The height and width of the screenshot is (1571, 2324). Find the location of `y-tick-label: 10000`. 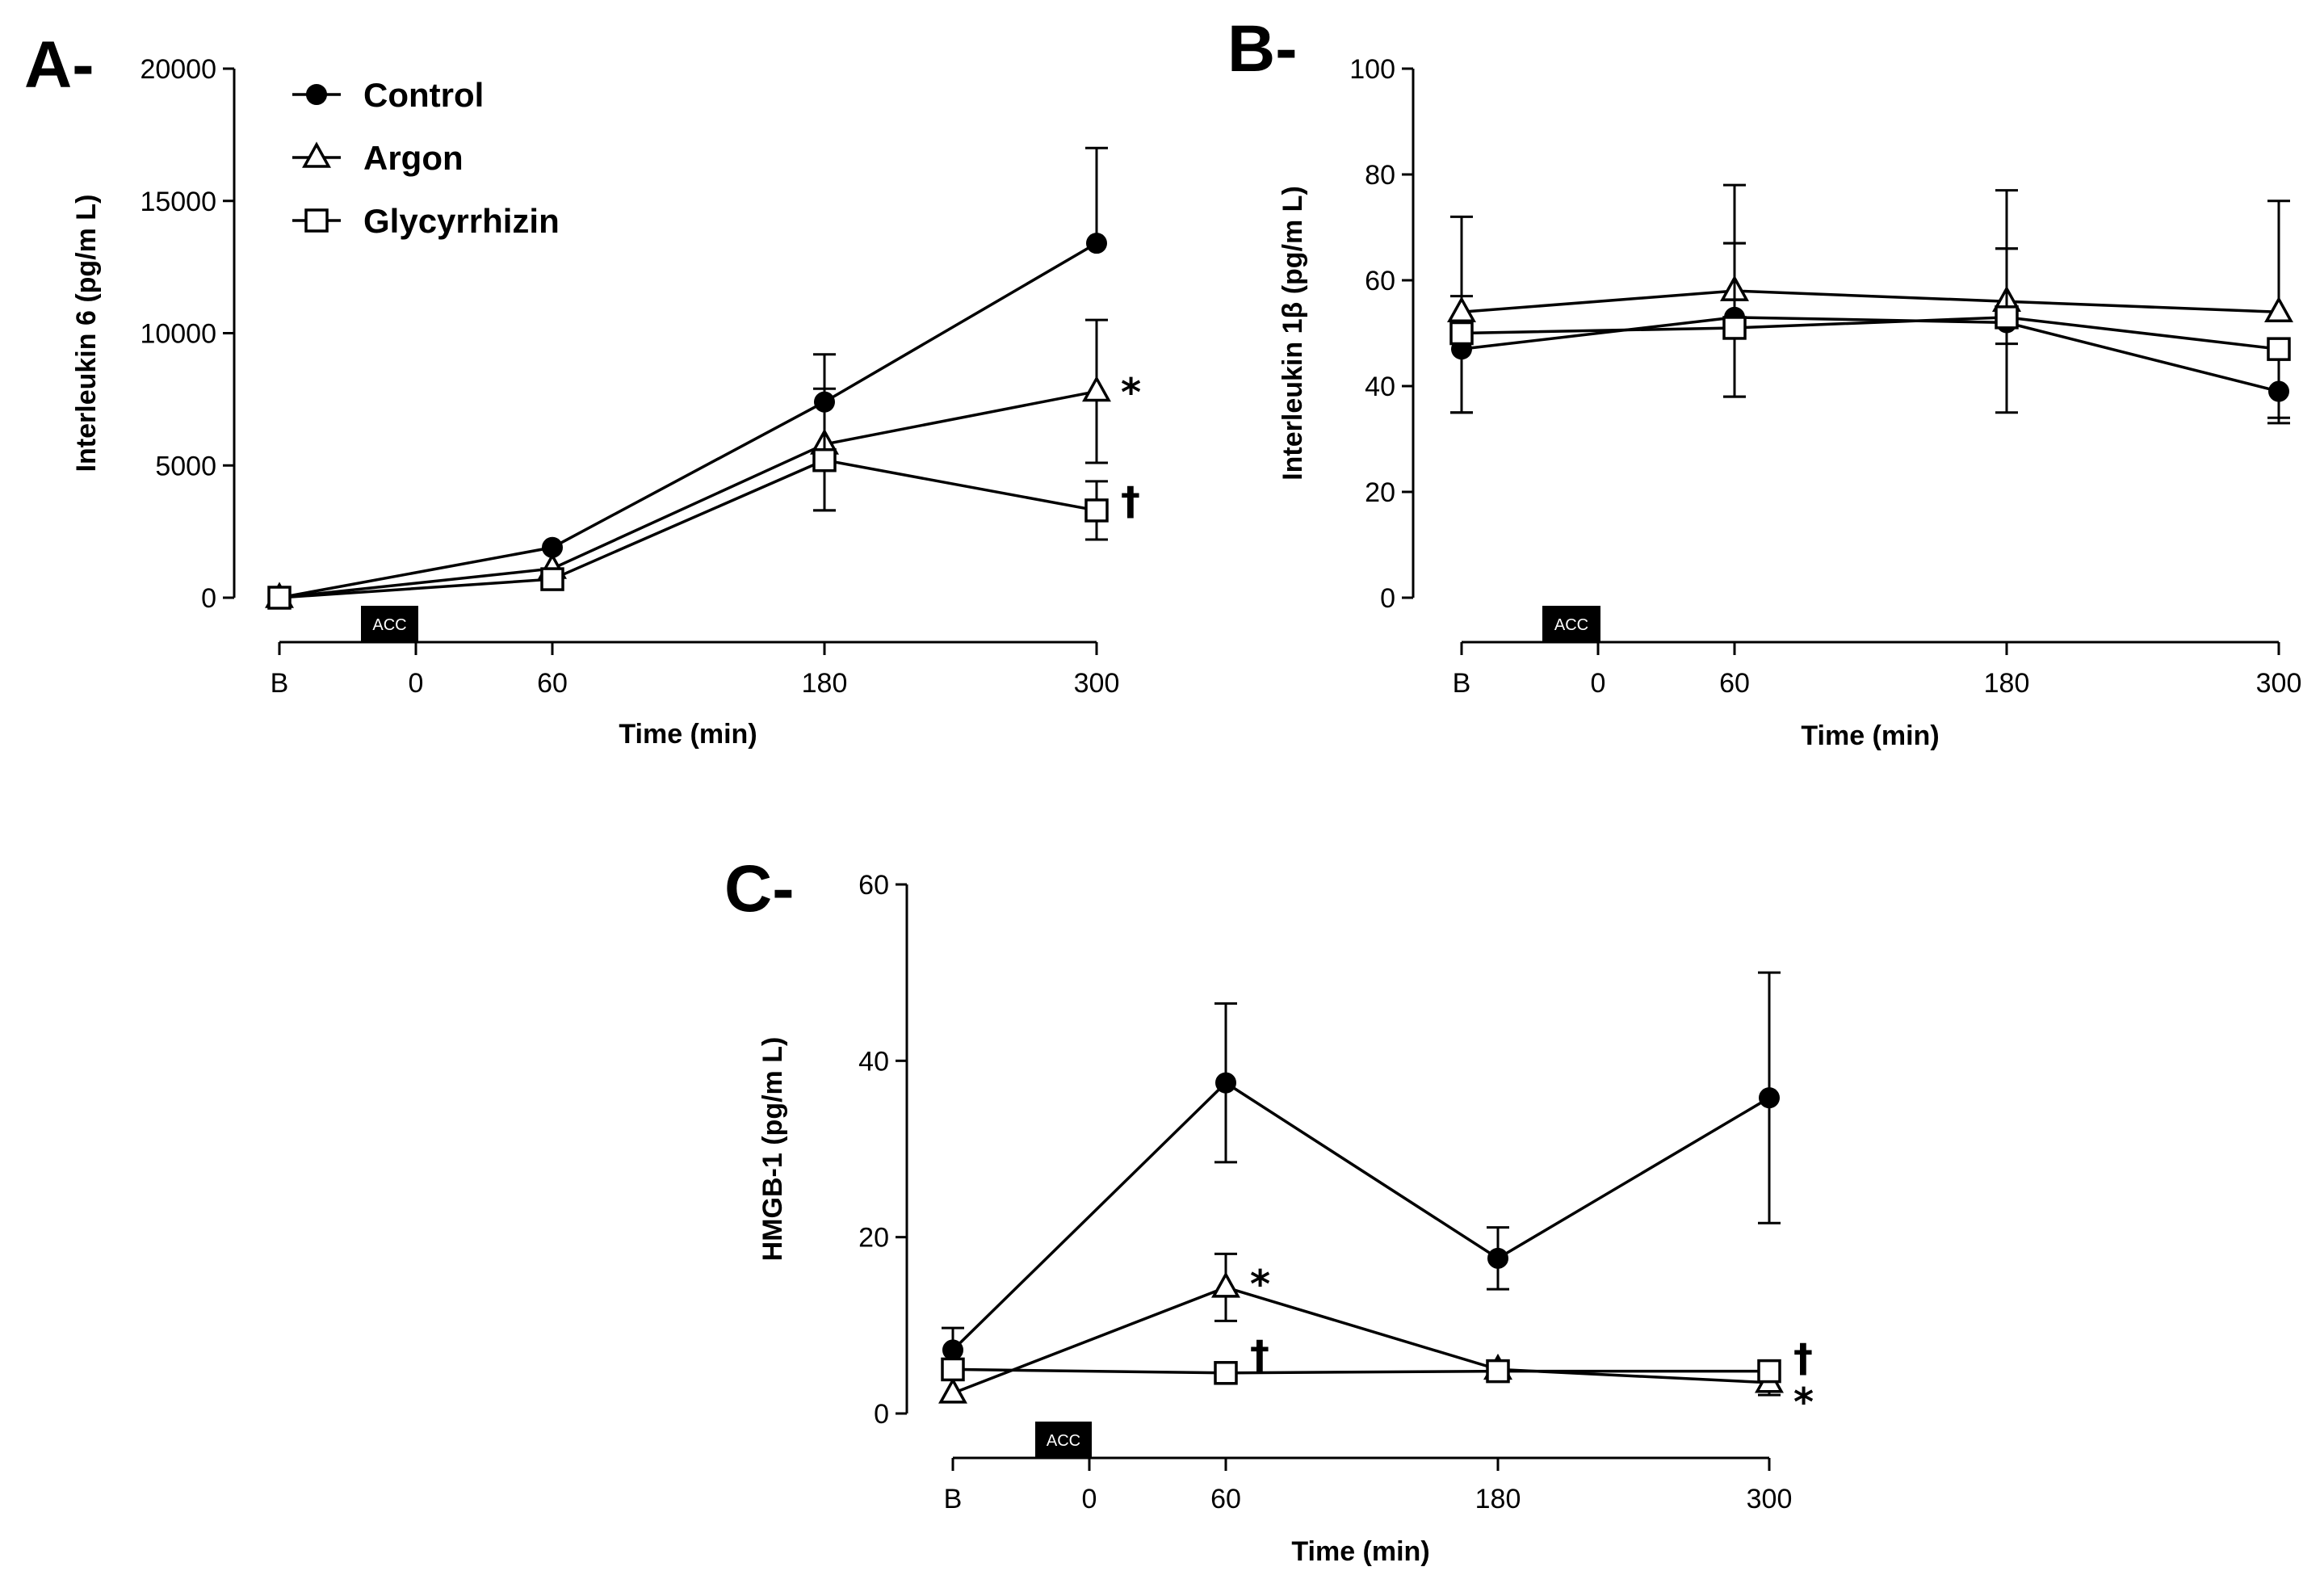

y-tick-label: 10000 is located at coordinates (178, 334).